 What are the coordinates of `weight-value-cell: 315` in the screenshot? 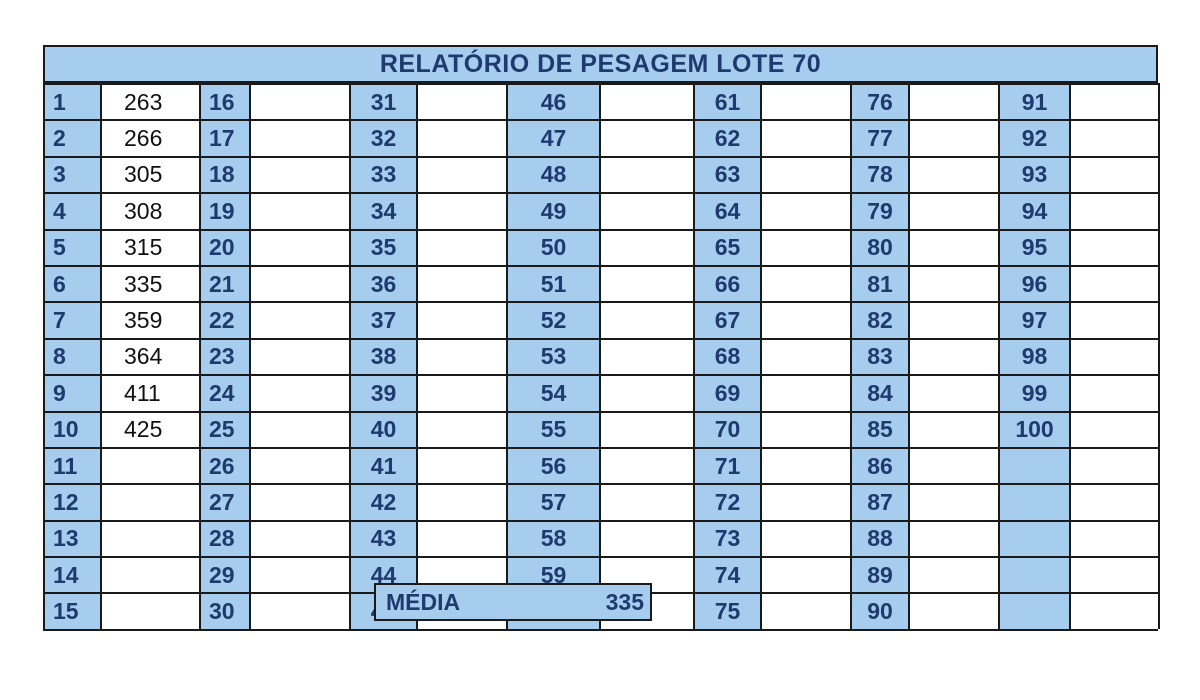 It's located at (151, 246).